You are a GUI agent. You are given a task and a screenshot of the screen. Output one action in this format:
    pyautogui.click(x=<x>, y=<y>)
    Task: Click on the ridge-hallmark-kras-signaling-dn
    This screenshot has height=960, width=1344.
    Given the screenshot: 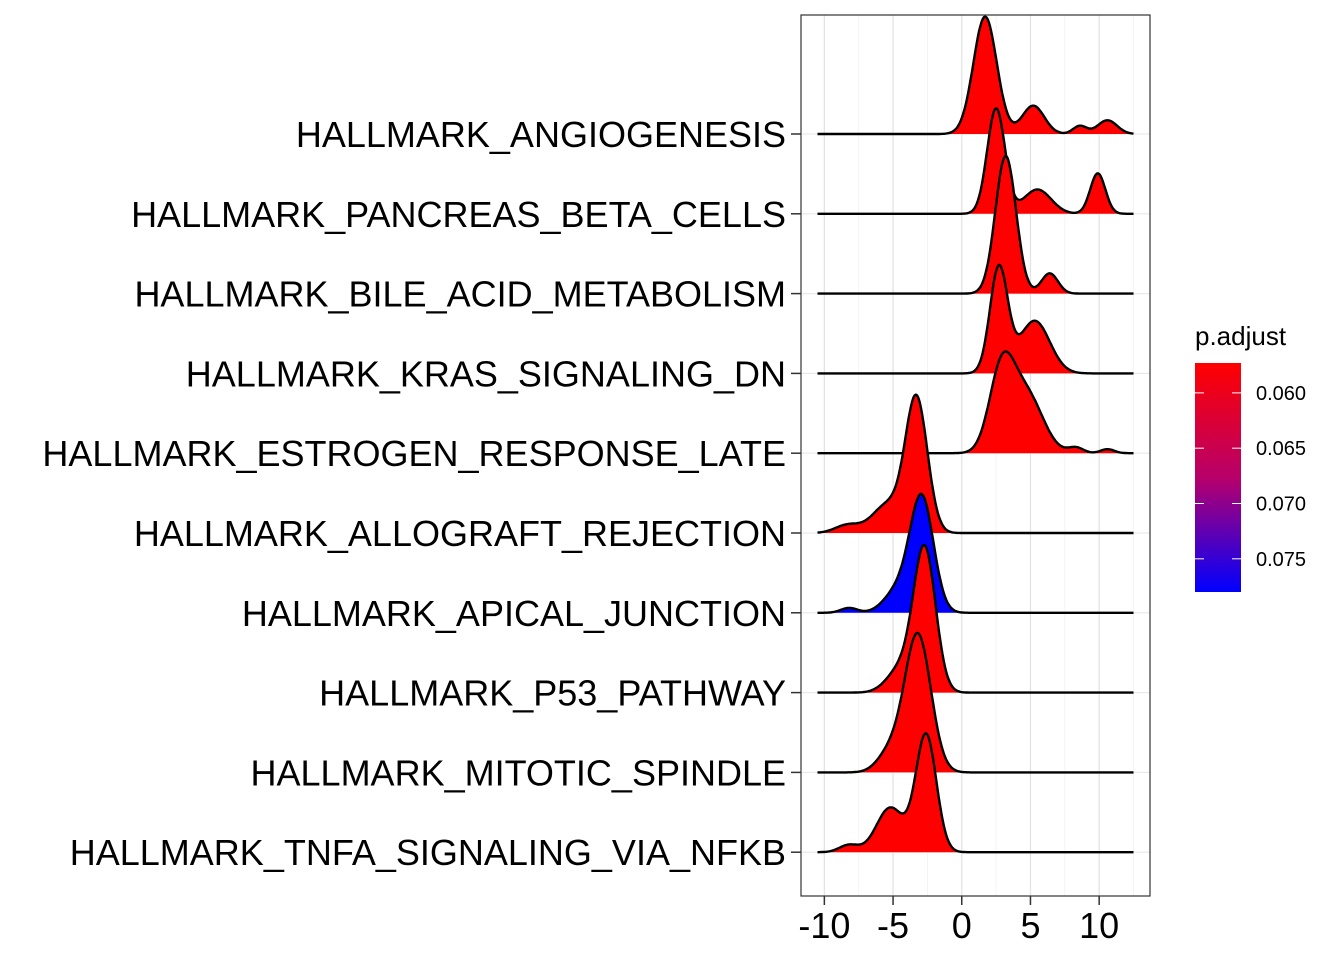 What is the action you would take?
    pyautogui.click(x=975, y=319)
    